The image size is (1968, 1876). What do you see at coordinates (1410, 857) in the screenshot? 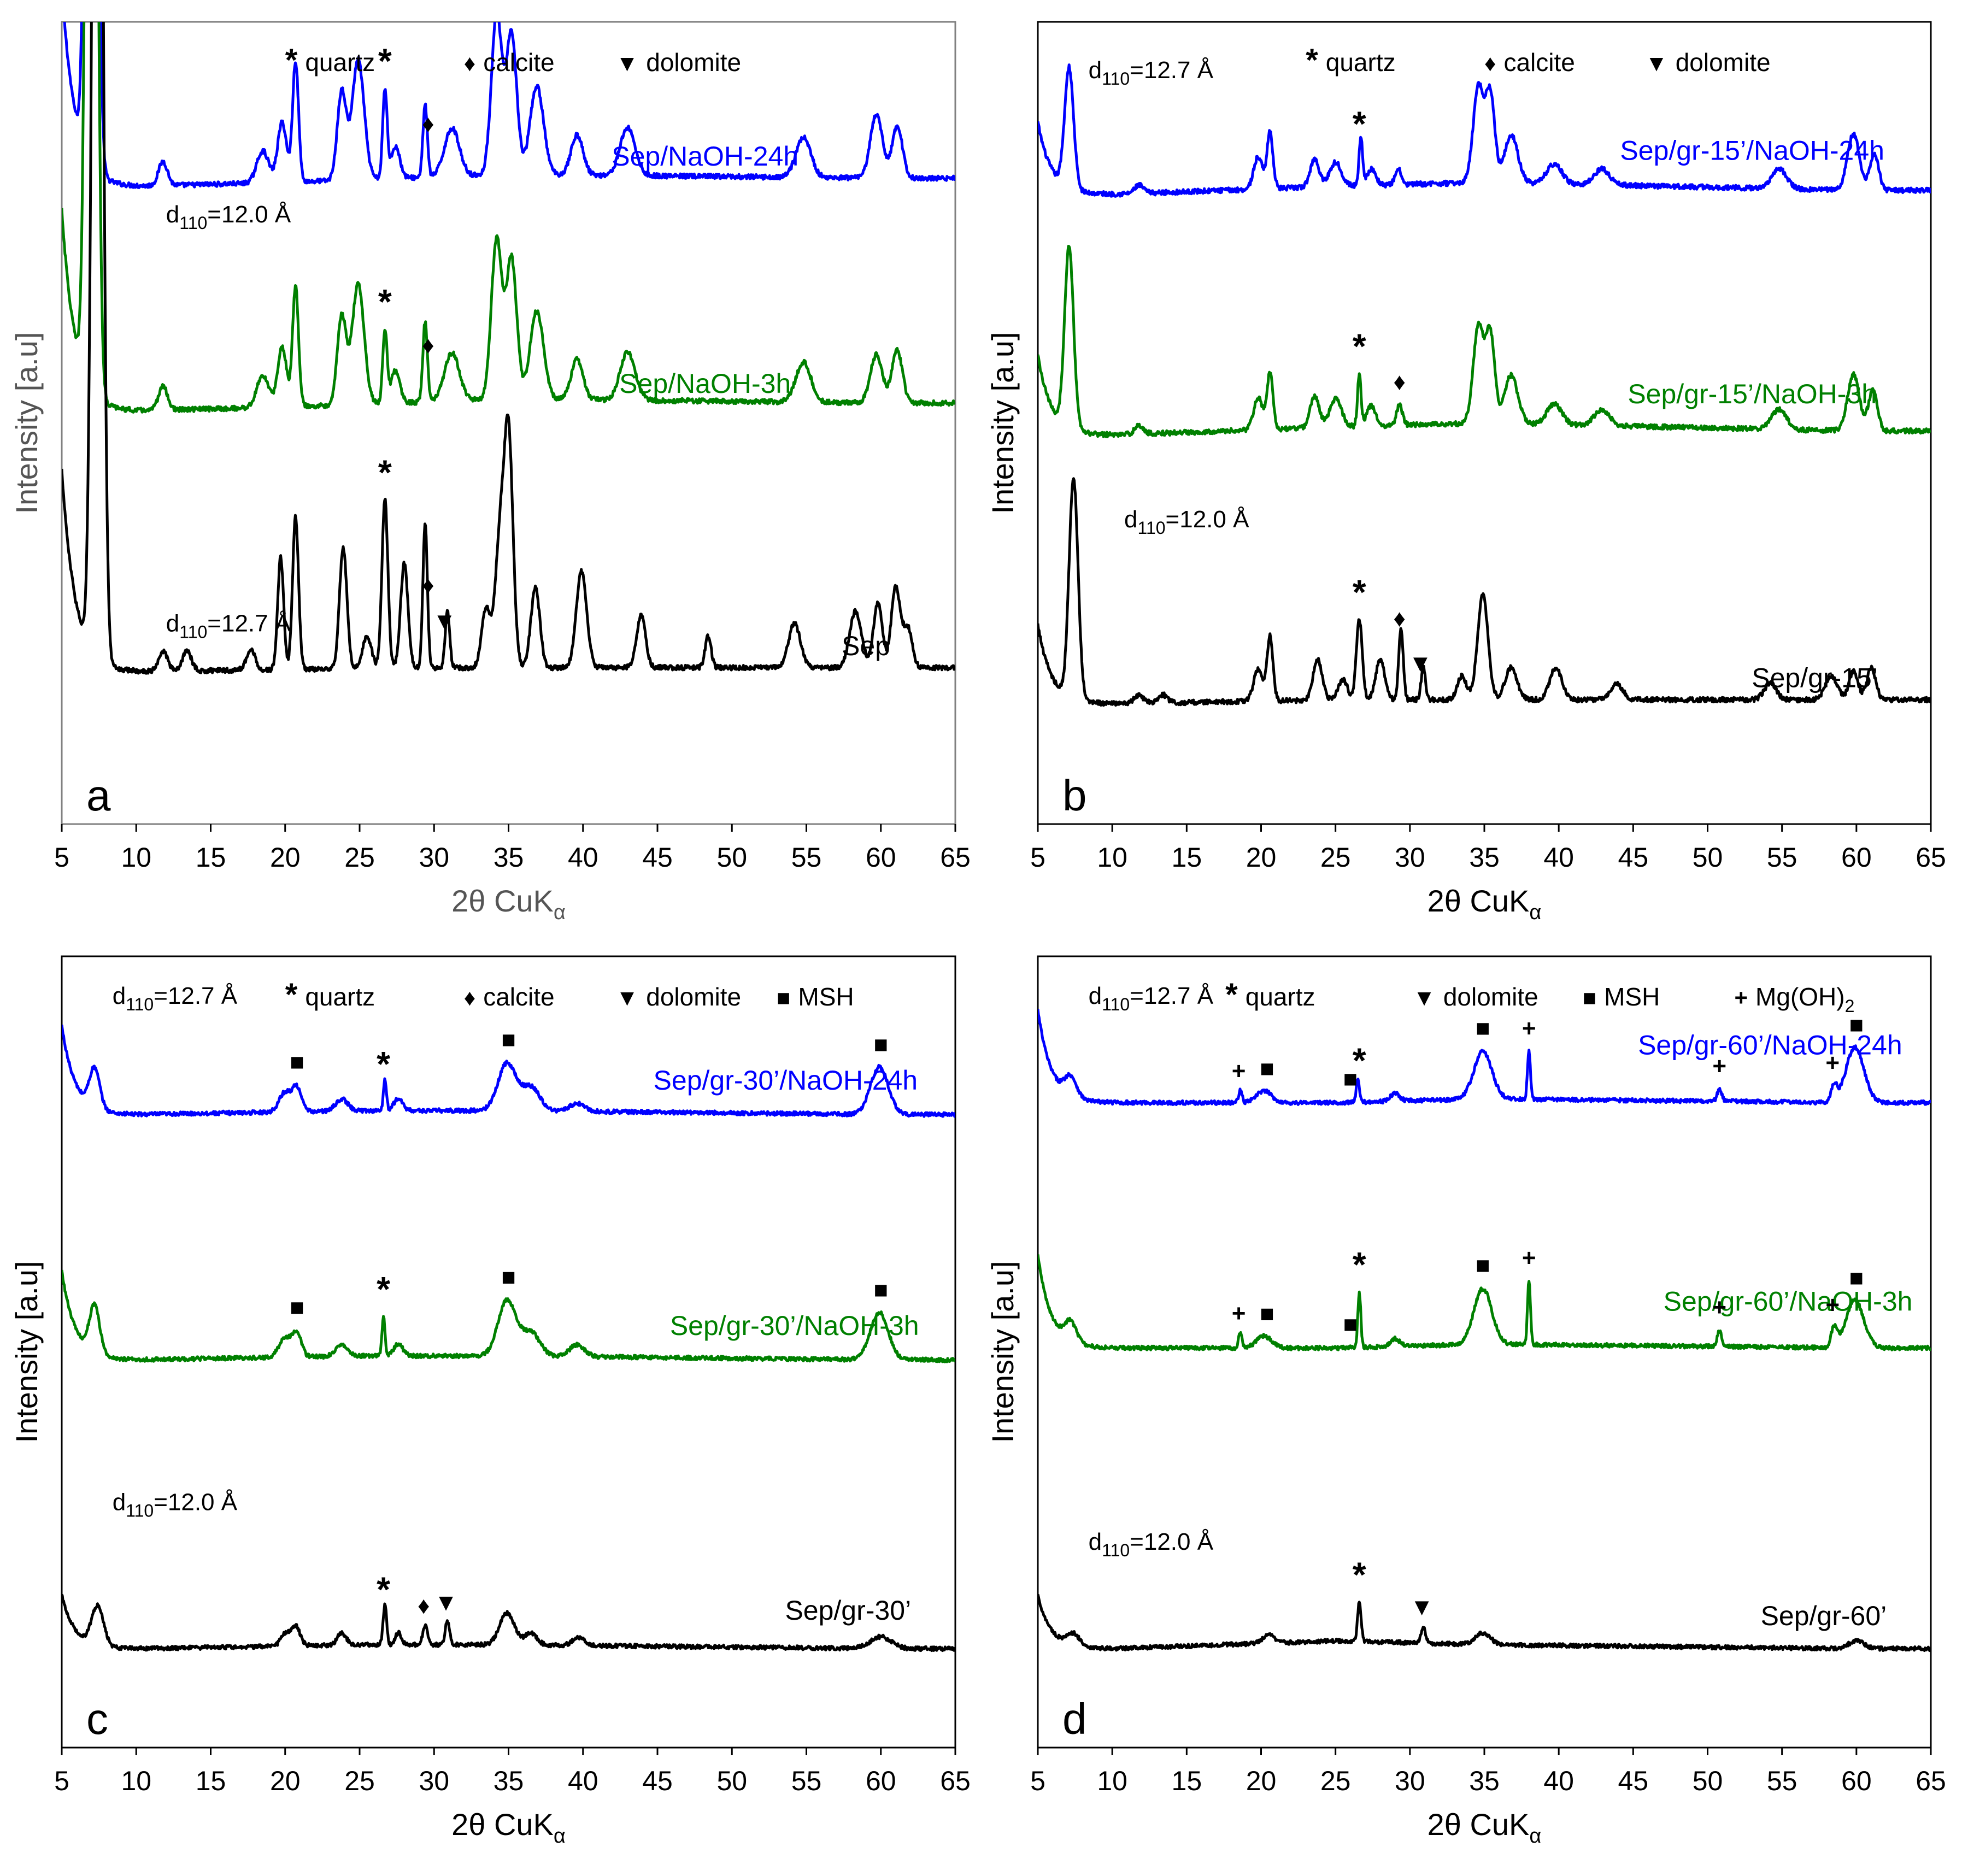
I see `x-tick-label: 30` at bounding box center [1410, 857].